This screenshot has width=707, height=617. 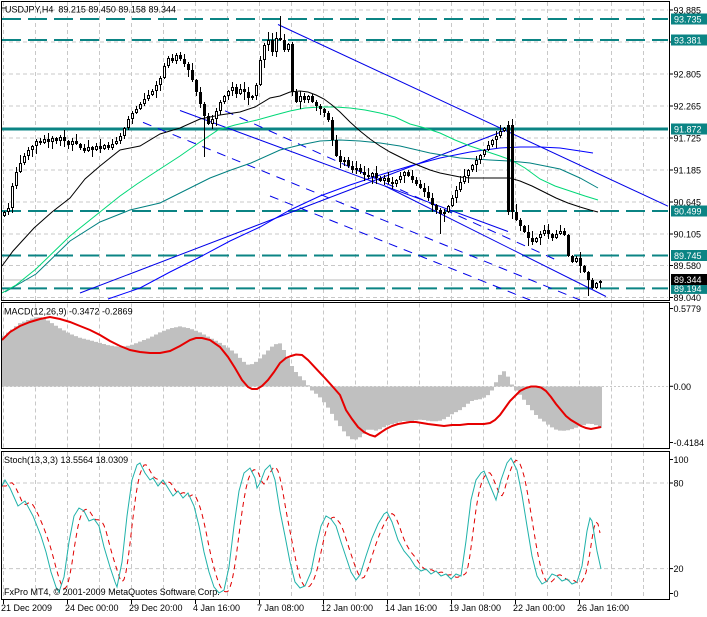 I want to click on svg-text: 0, so click(x=676, y=594).